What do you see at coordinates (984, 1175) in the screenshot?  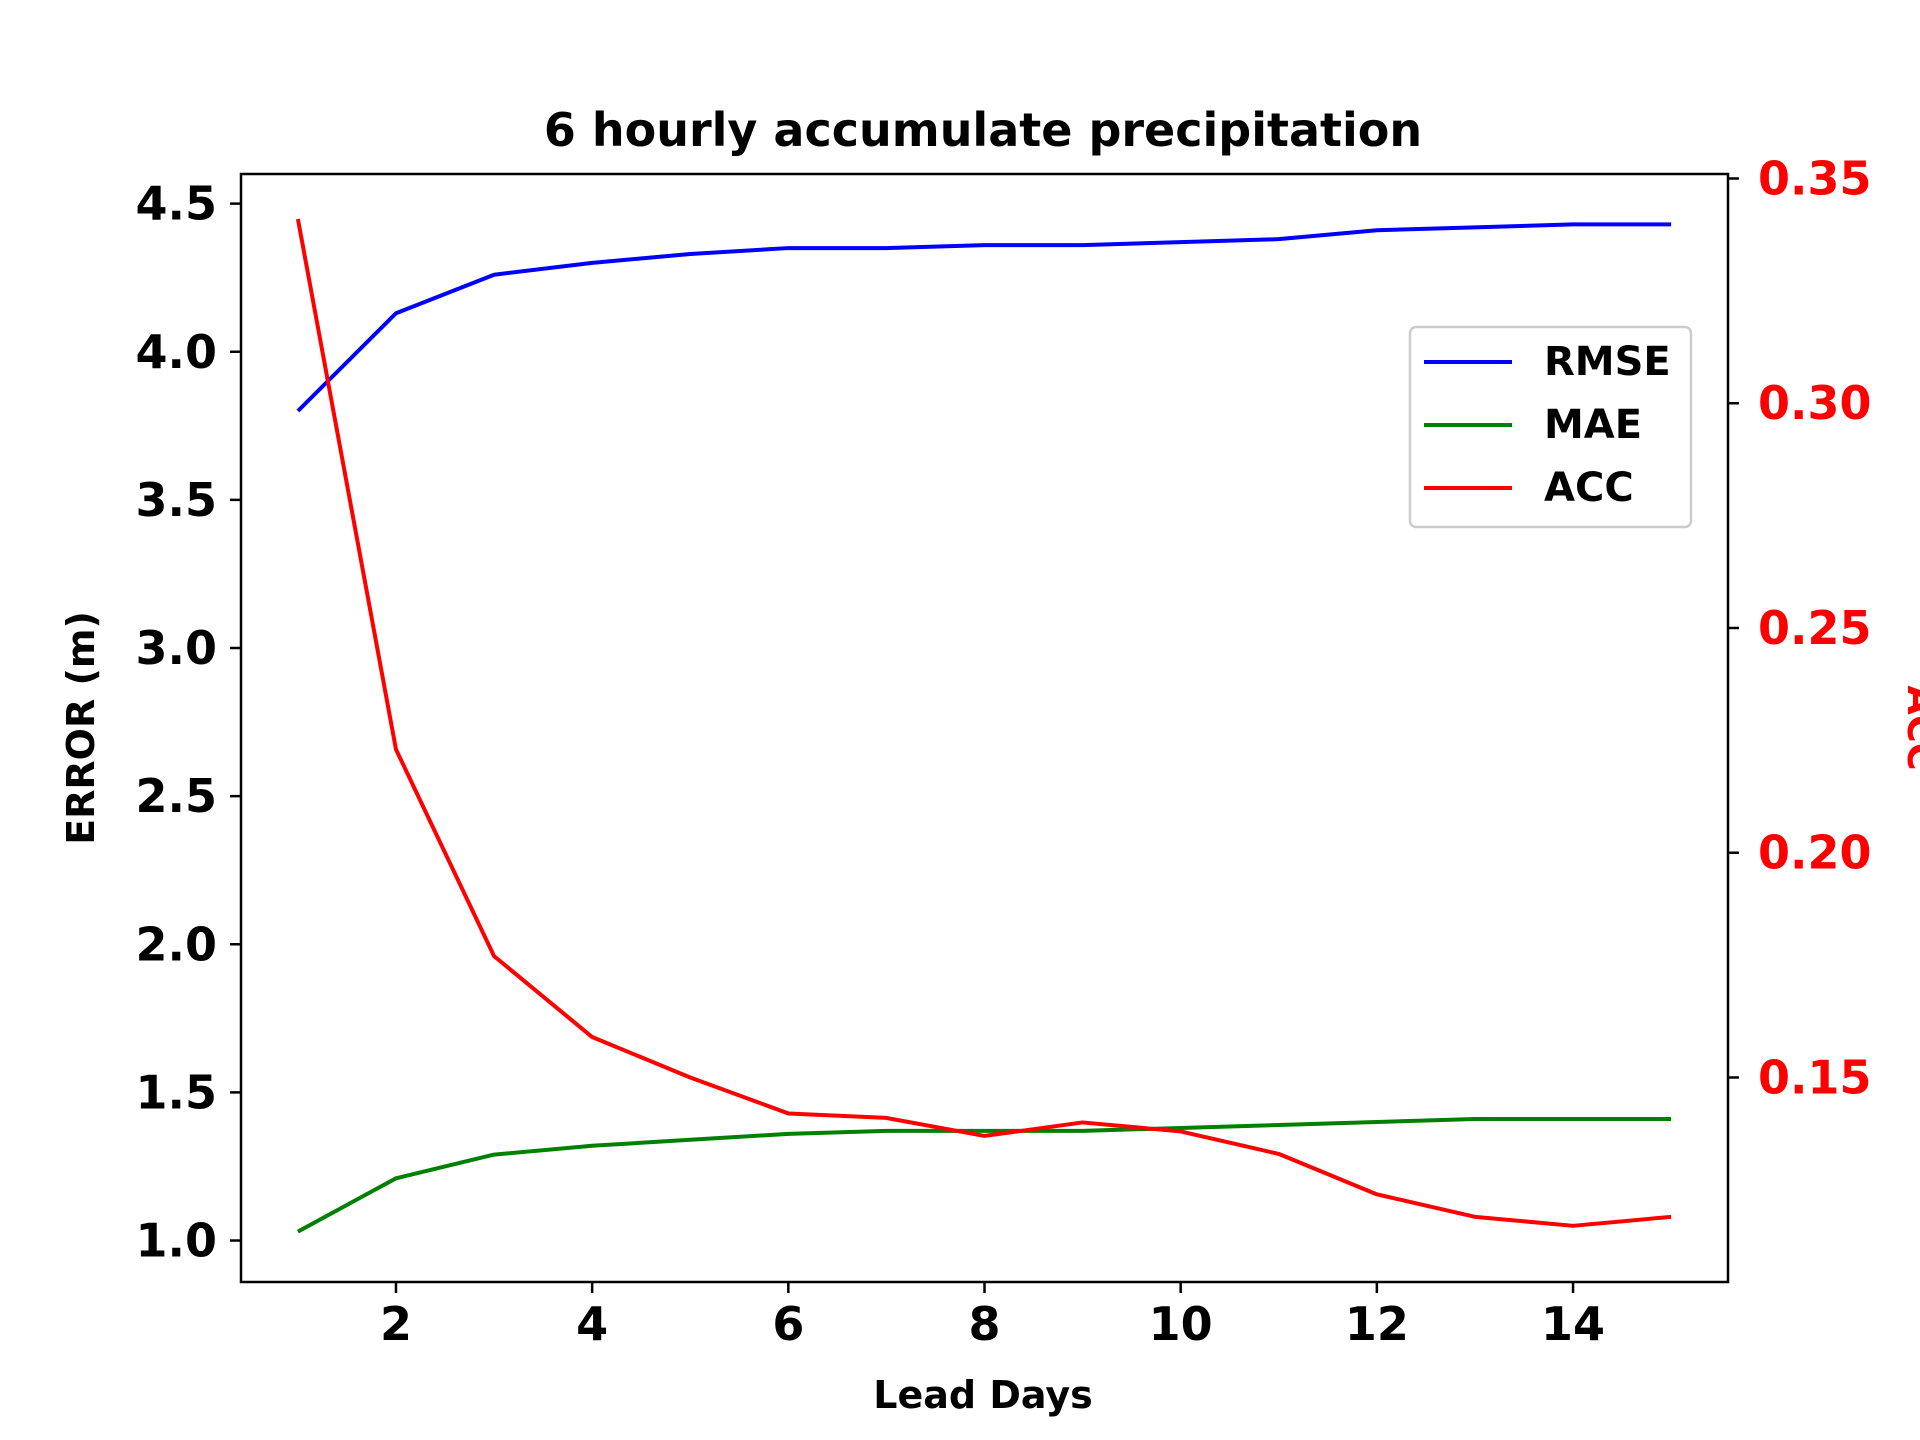 I see `series-line-mae` at bounding box center [984, 1175].